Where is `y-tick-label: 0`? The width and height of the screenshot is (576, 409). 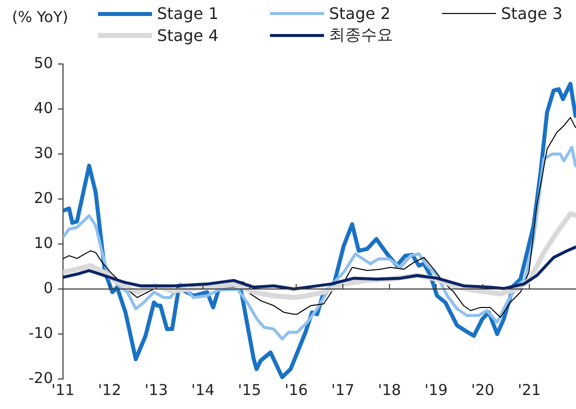 y-tick-label: 0 is located at coordinates (48, 287).